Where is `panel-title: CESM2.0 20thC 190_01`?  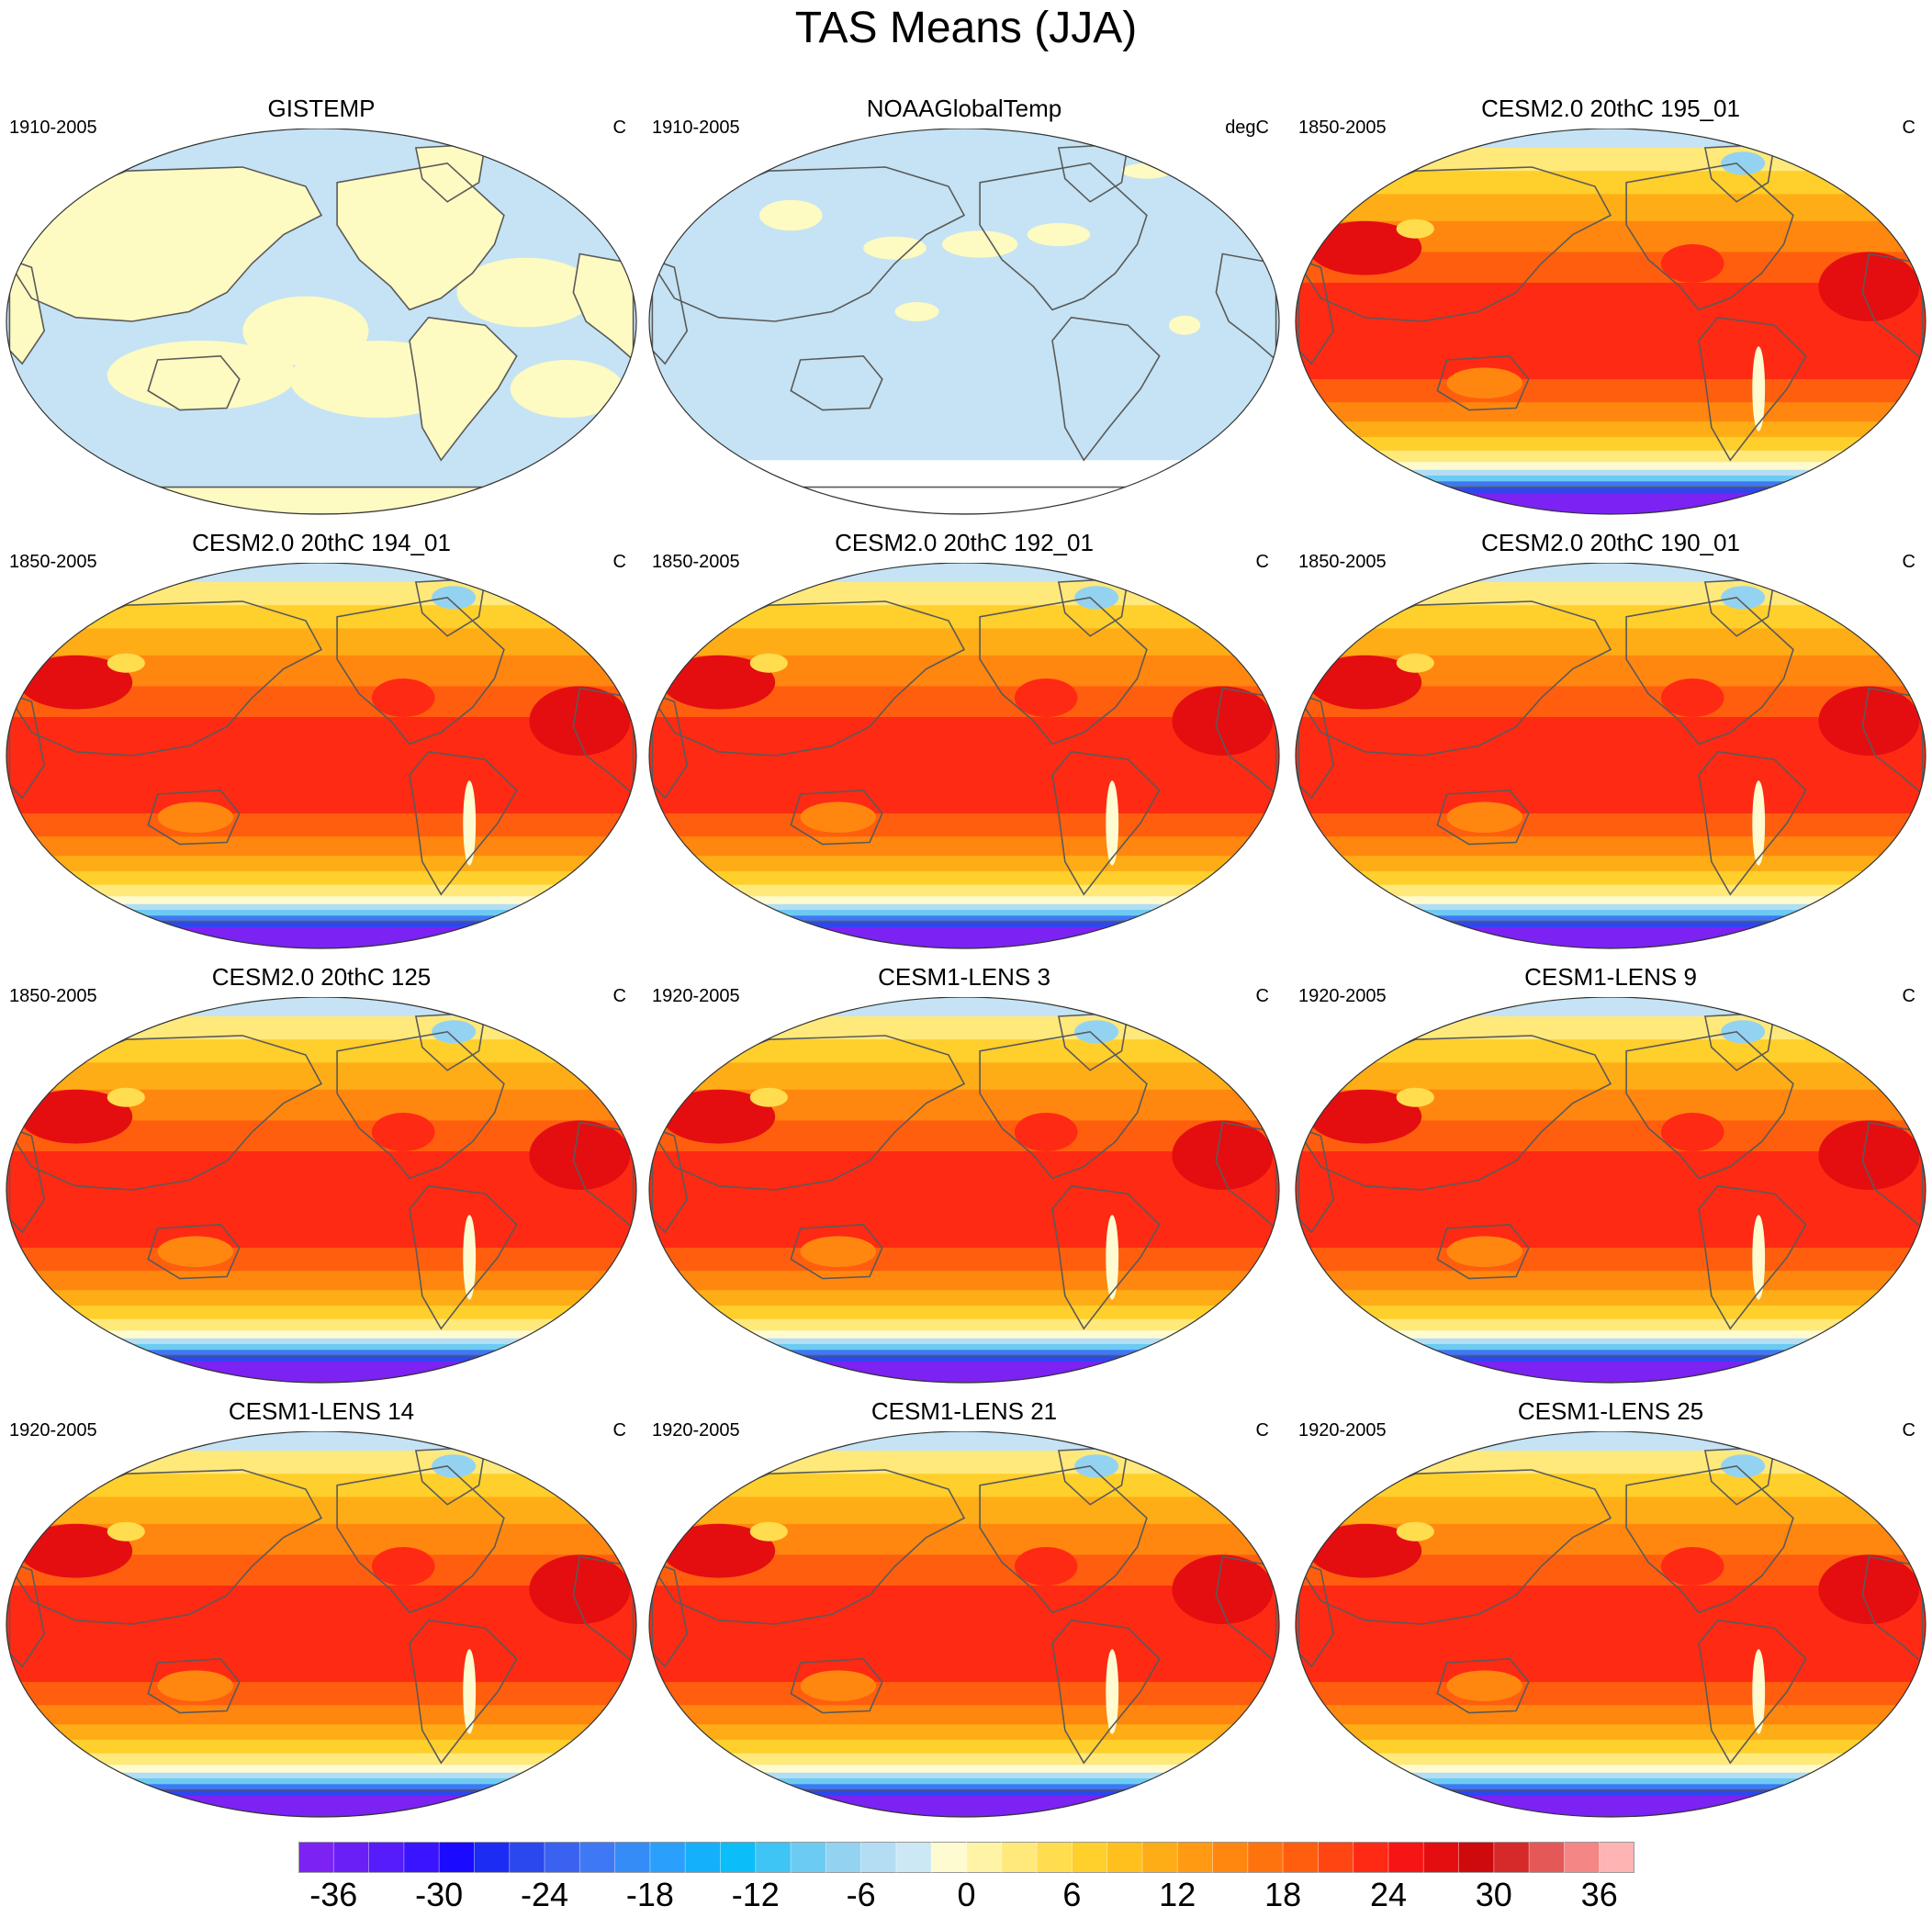
panel-title: CESM2.0 20thC 190_01 is located at coordinates (1610, 542).